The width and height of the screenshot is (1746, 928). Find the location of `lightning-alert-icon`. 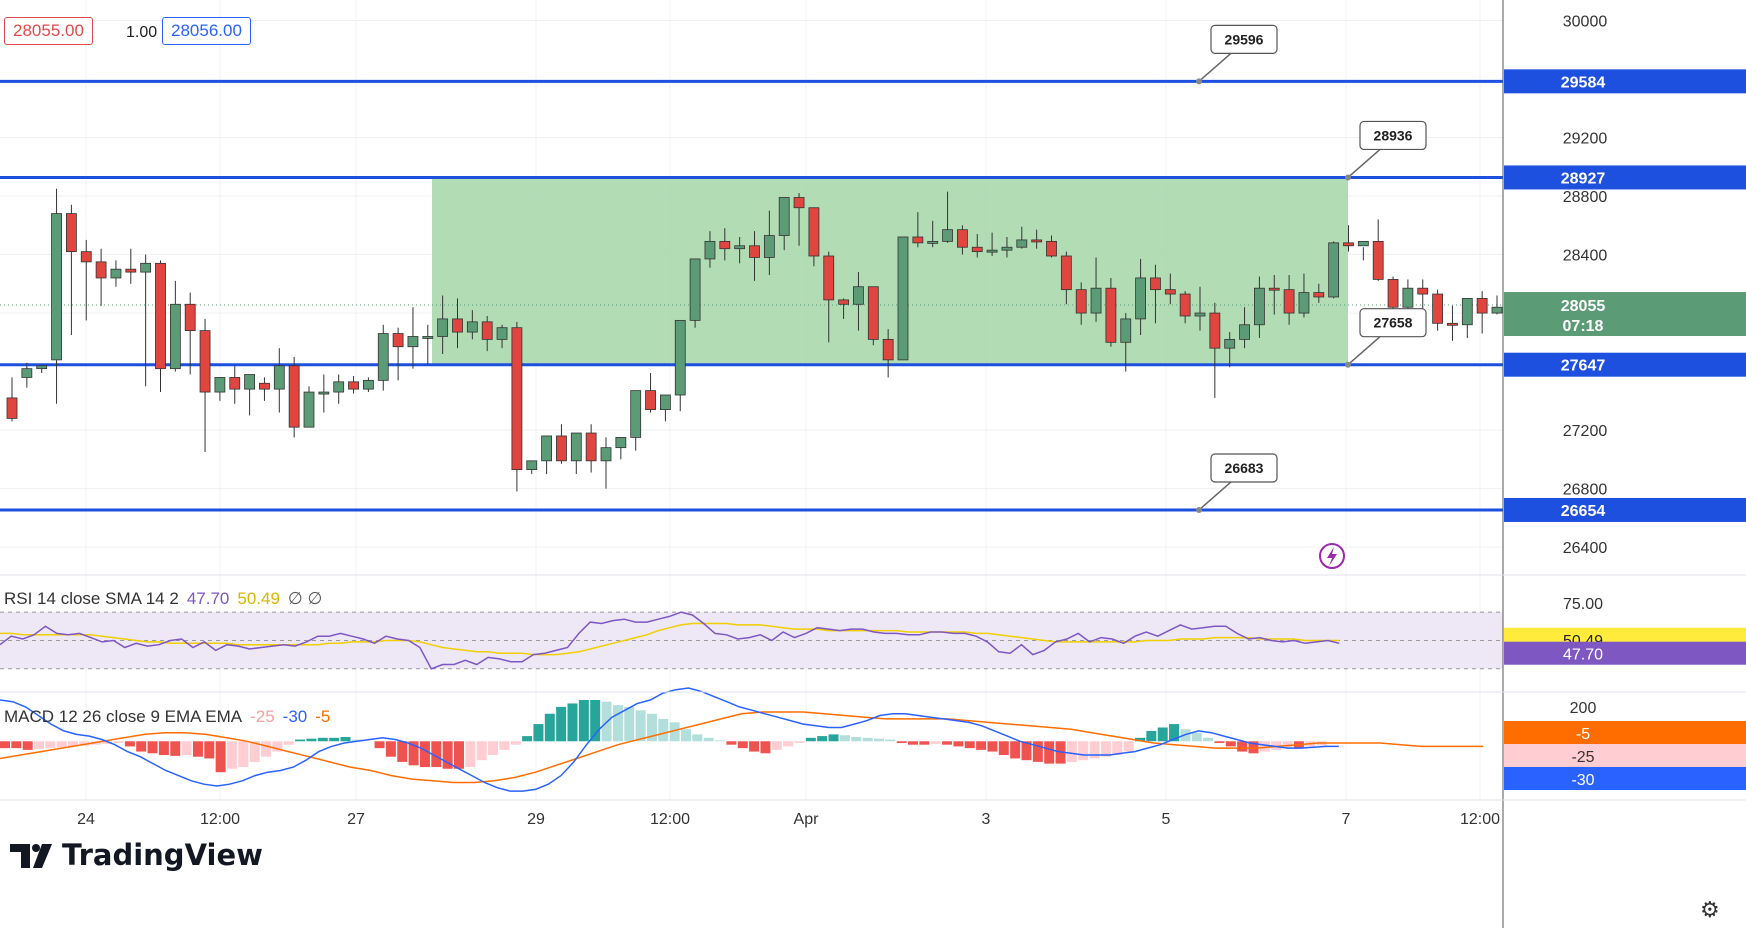

lightning-alert-icon is located at coordinates (1332, 556).